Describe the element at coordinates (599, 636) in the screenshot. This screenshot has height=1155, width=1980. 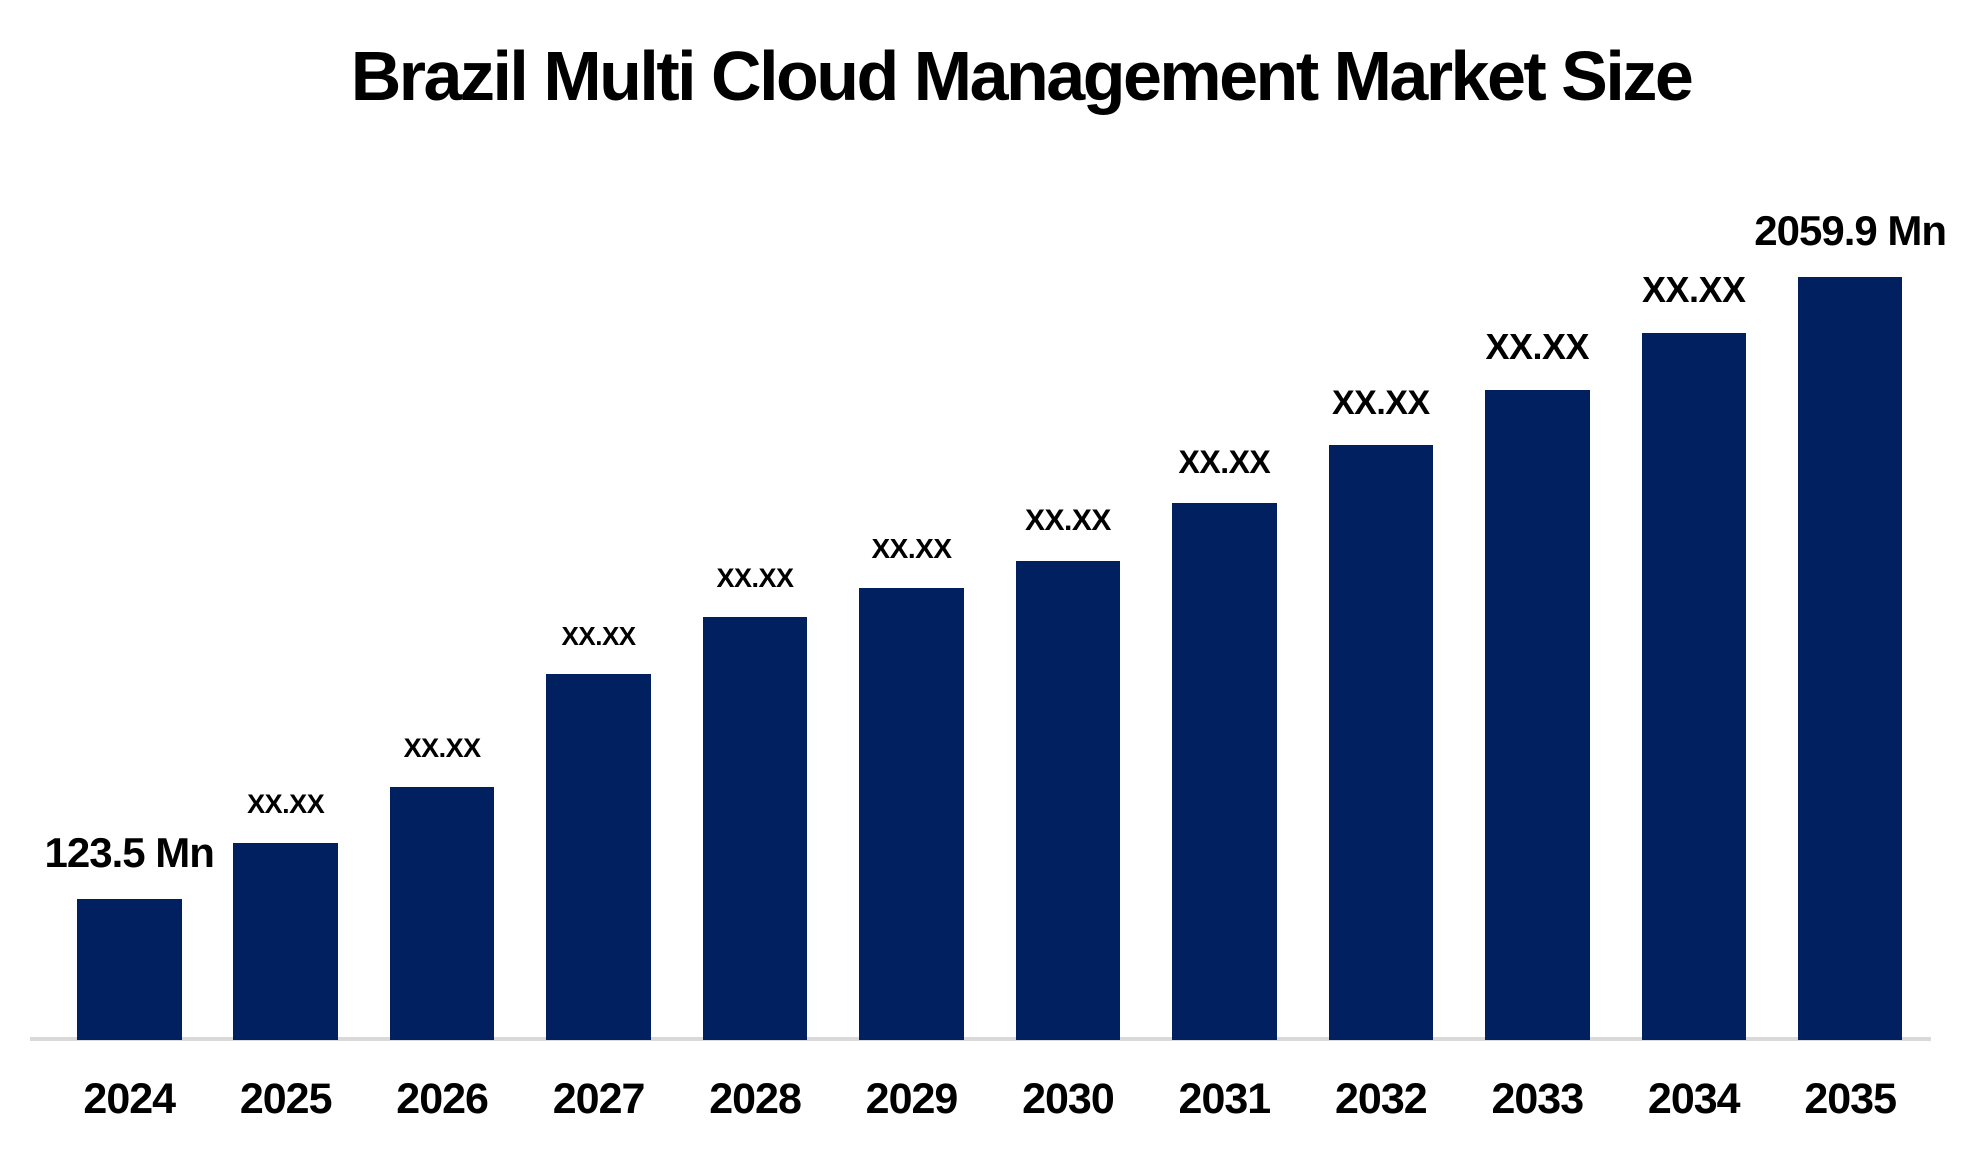
I see `value-label-2027: XX.XX` at that location.